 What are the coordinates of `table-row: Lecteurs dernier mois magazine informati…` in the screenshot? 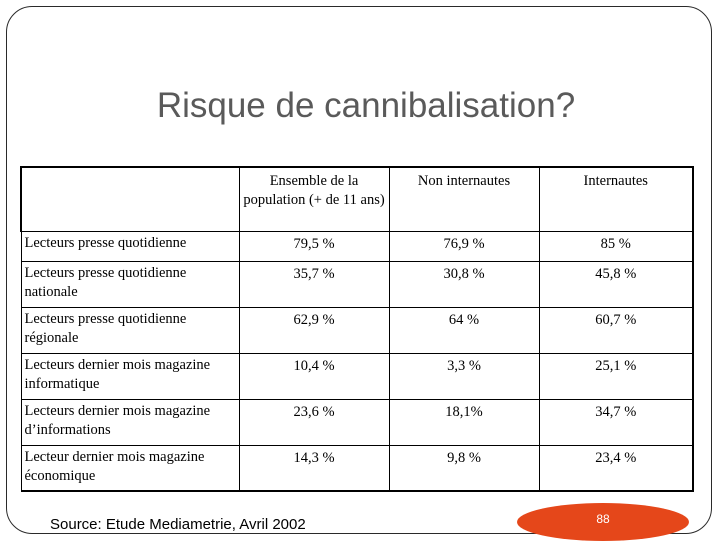 It's located at (357, 376).